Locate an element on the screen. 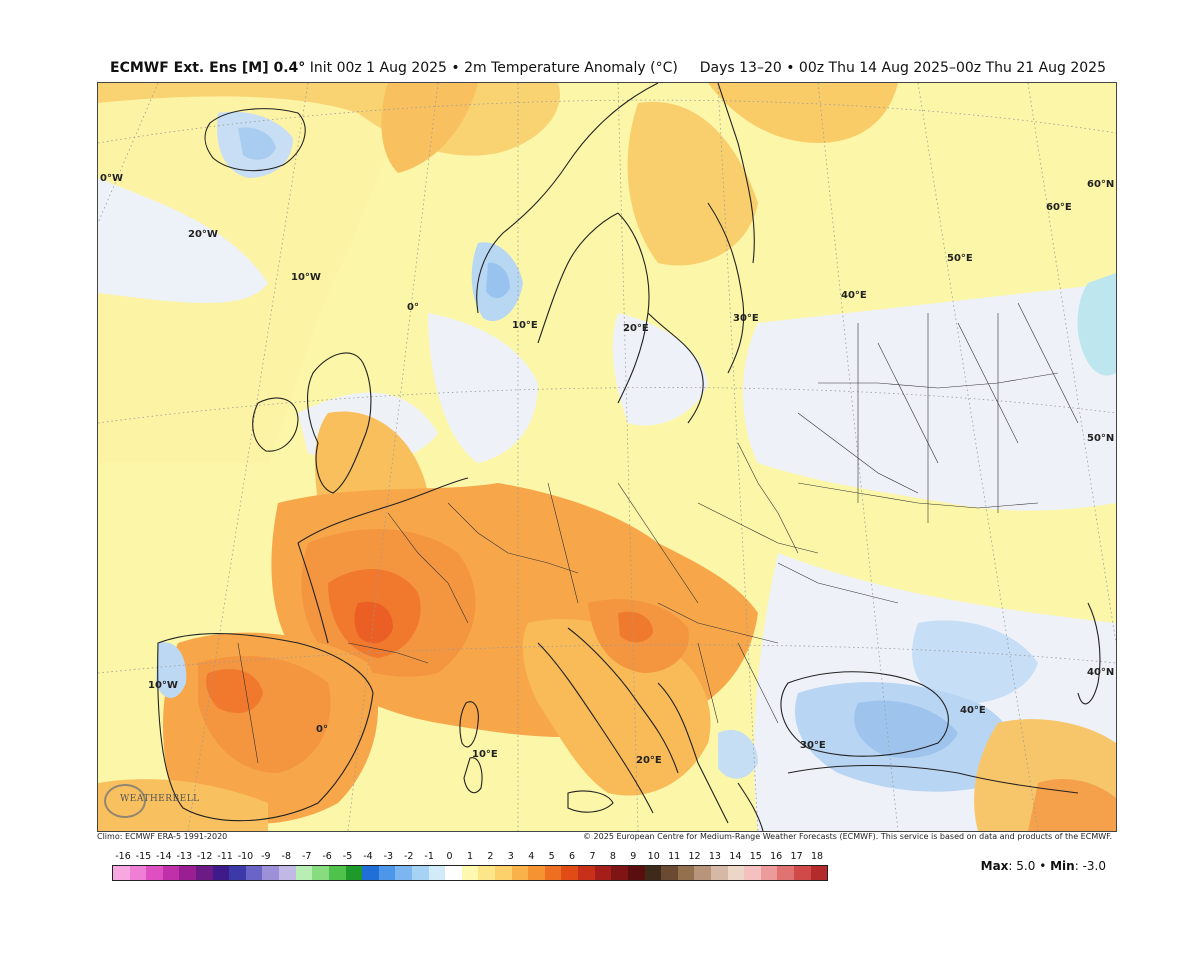 The width and height of the screenshot is (1200, 967). lon-label: 50°E is located at coordinates (960, 258).